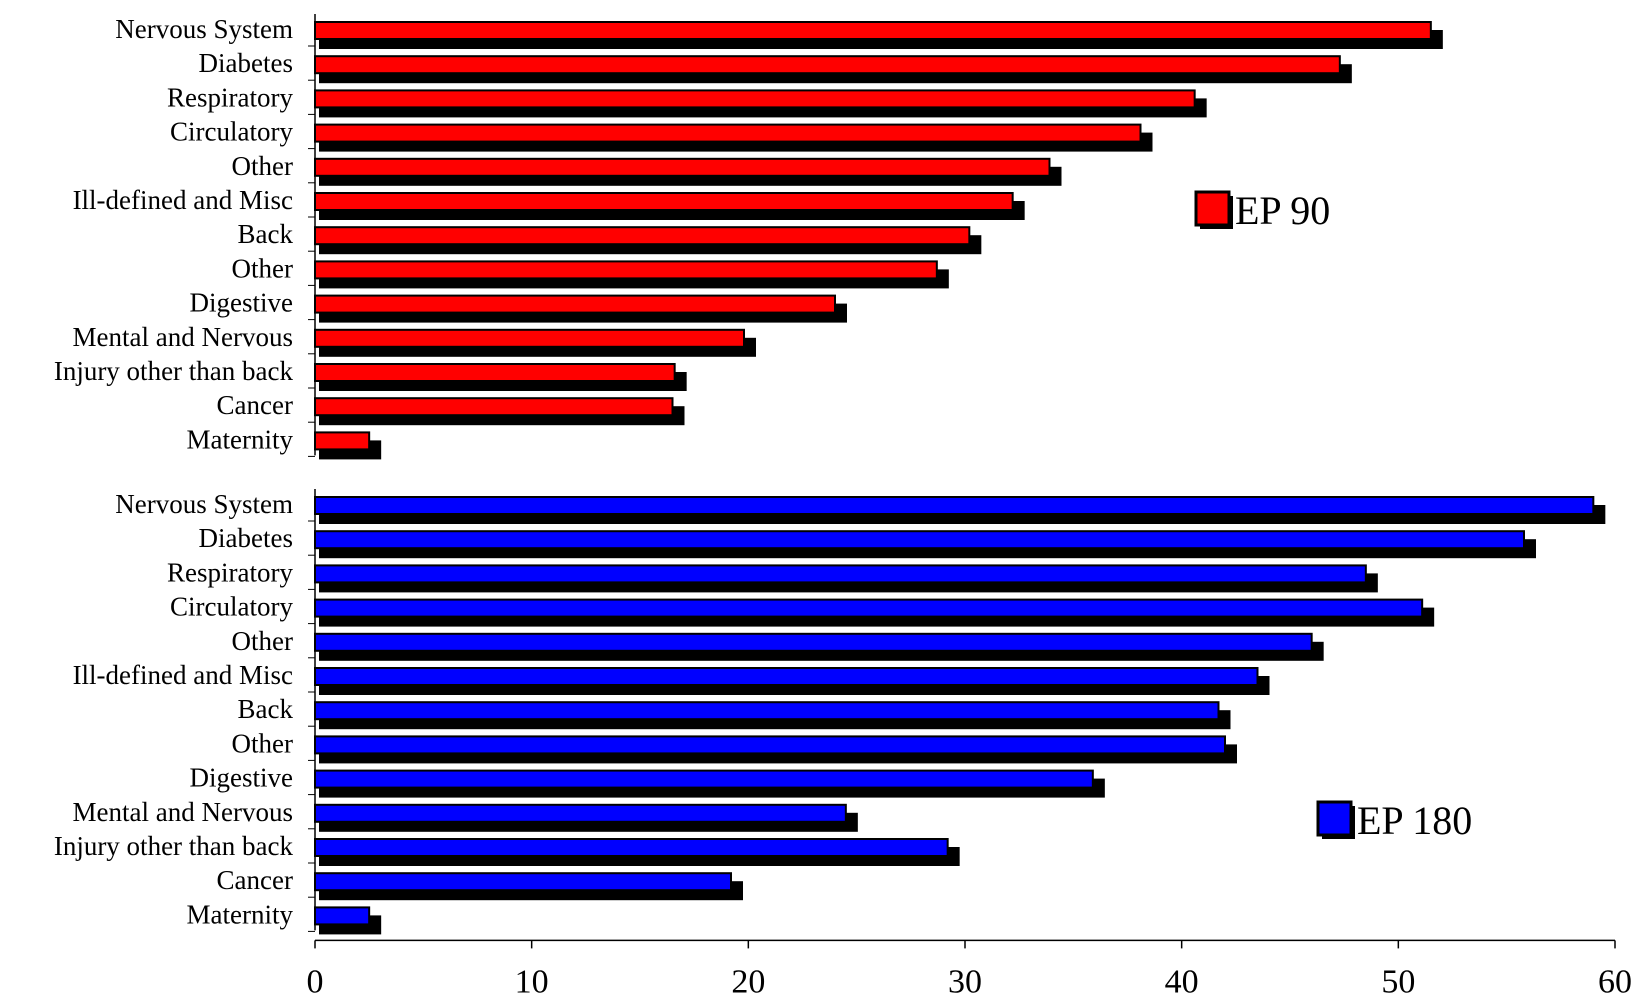 This screenshot has height=995, width=1645. Describe the element at coordinates (1182, 979) in the screenshot. I see `x-tick-label: 40` at that location.